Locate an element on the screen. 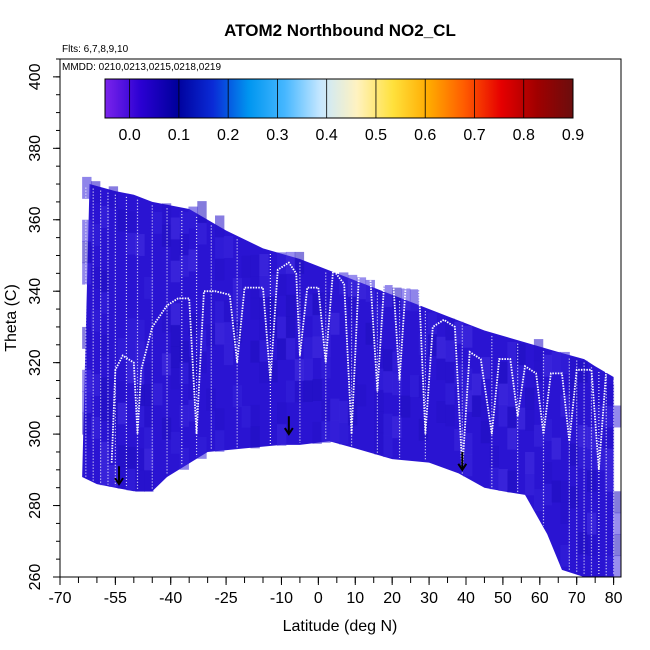  x-tick-label: 10 is located at coordinates (355, 598).